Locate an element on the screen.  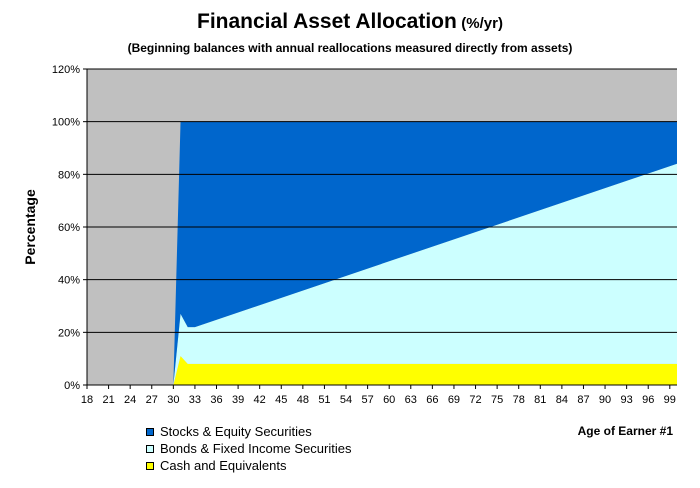
area-cash-and-equivalents is located at coordinates (382, 370).